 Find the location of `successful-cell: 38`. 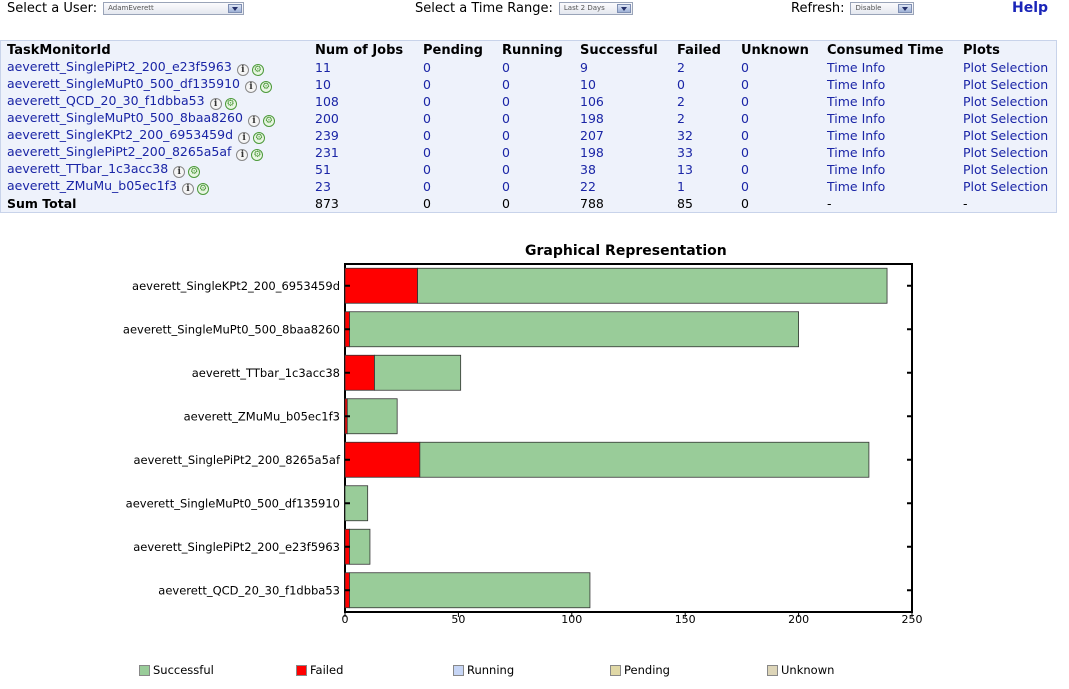

successful-cell: 38 is located at coordinates (588, 169).